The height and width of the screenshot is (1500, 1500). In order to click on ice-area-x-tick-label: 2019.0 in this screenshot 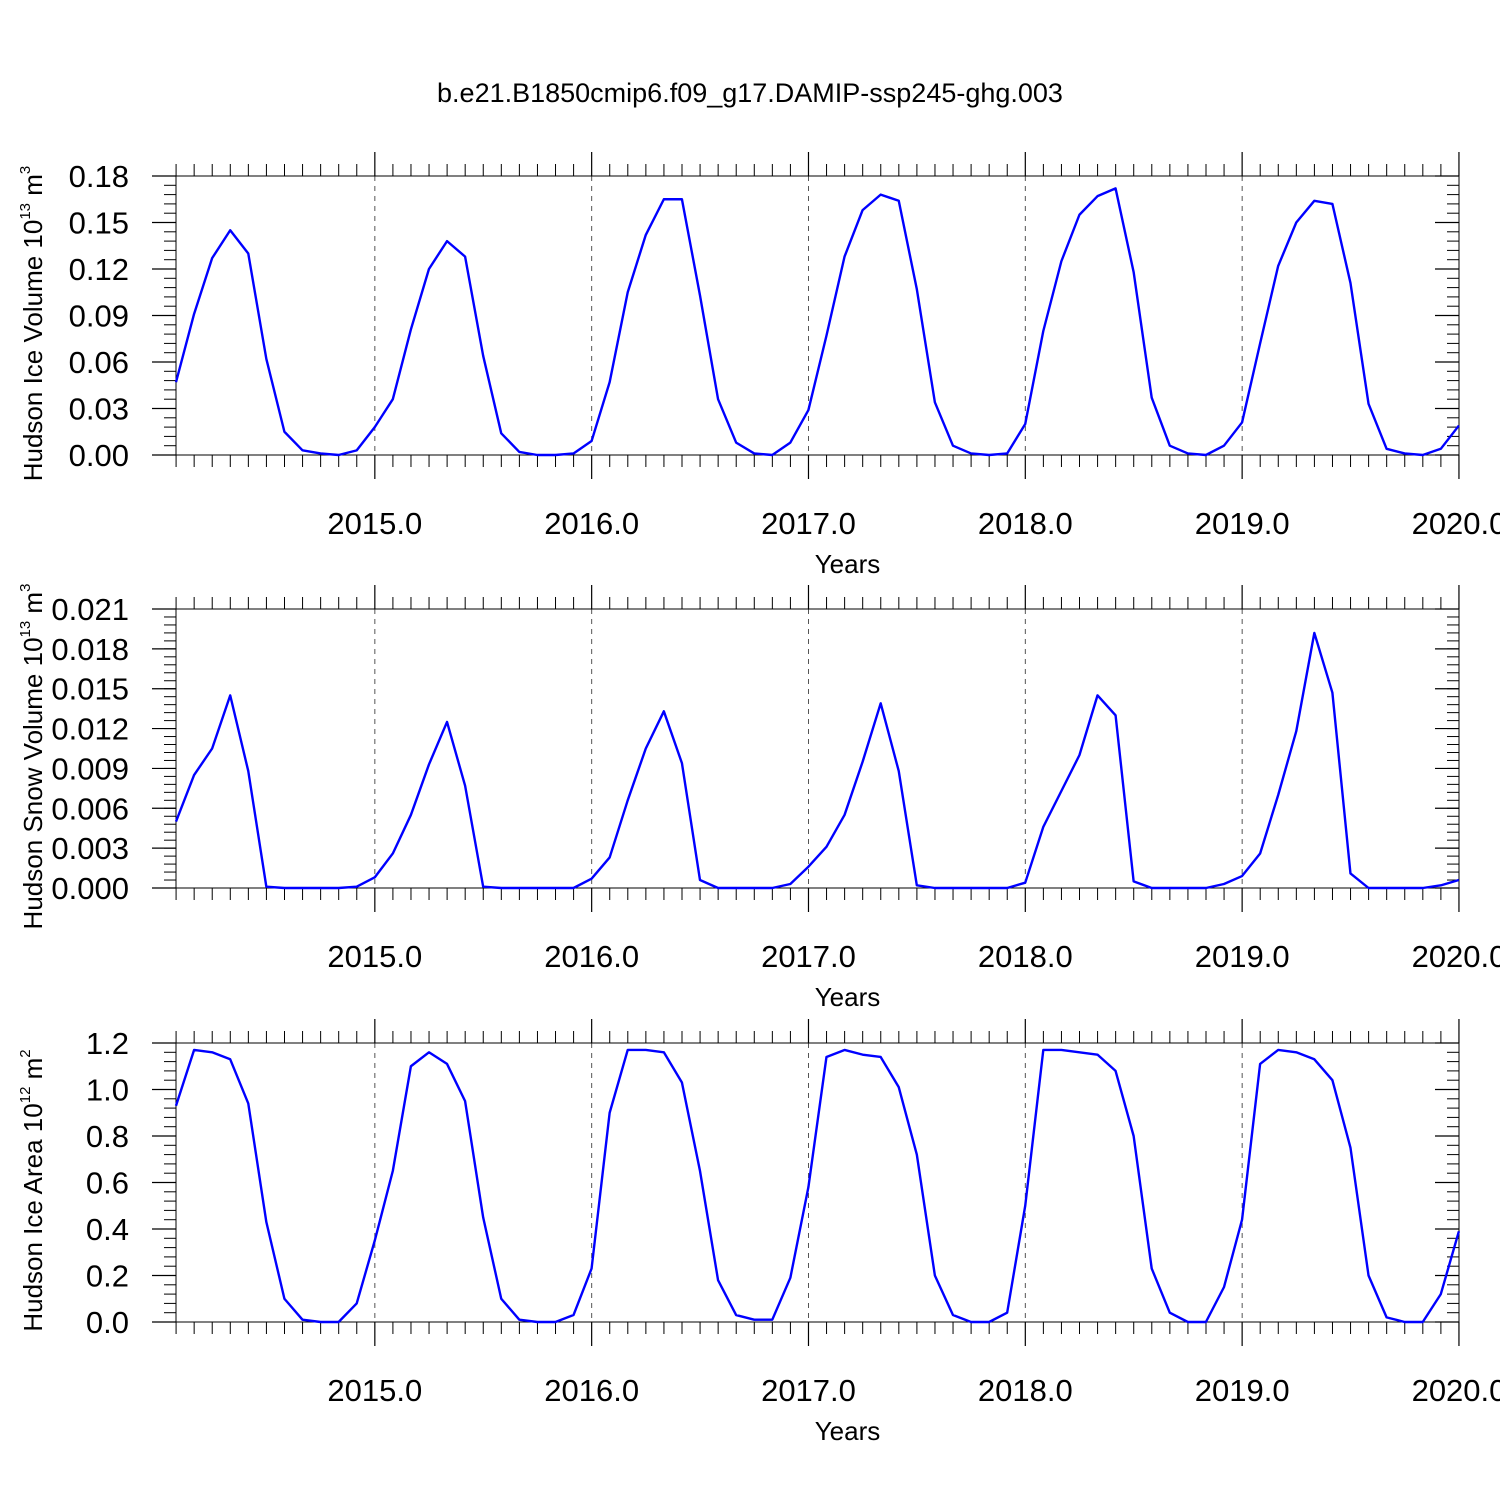, I will do `click(1242, 1390)`.